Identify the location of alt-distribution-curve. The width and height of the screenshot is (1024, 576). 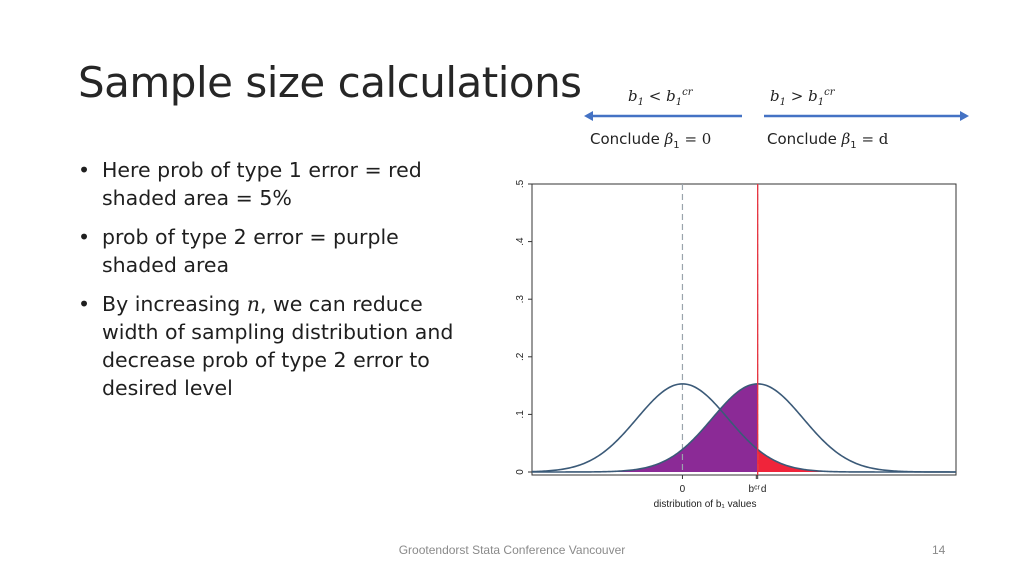
(744, 428).